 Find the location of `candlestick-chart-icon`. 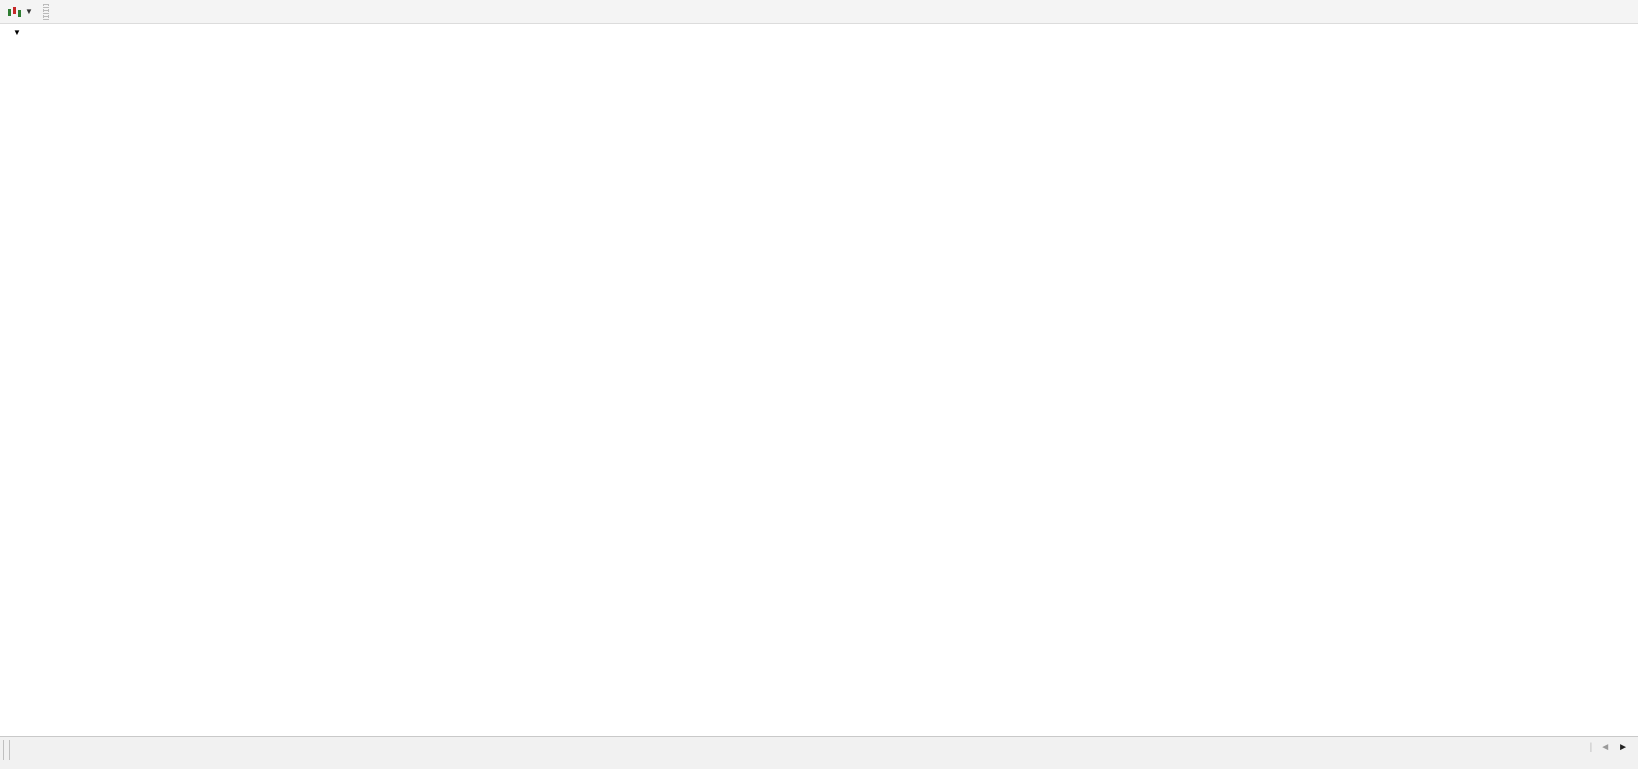

candlestick-chart-icon is located at coordinates (14, 11).